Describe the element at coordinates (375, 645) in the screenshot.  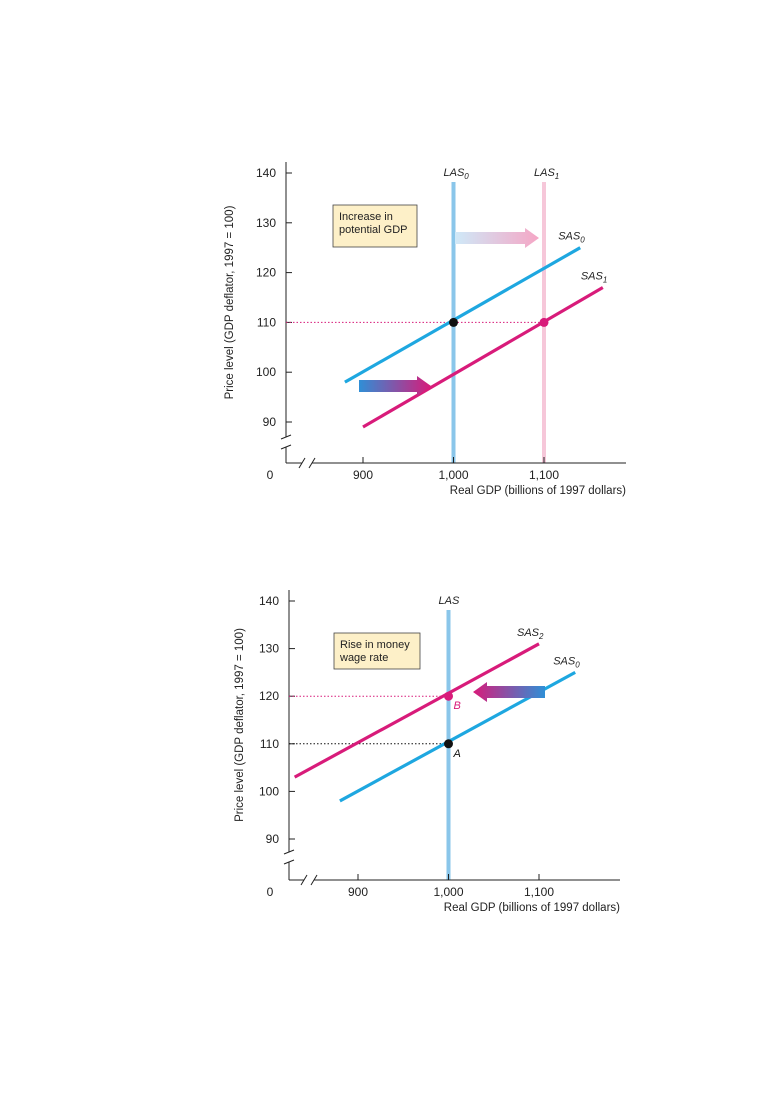
I see `annotation-text: Rise in money` at that location.